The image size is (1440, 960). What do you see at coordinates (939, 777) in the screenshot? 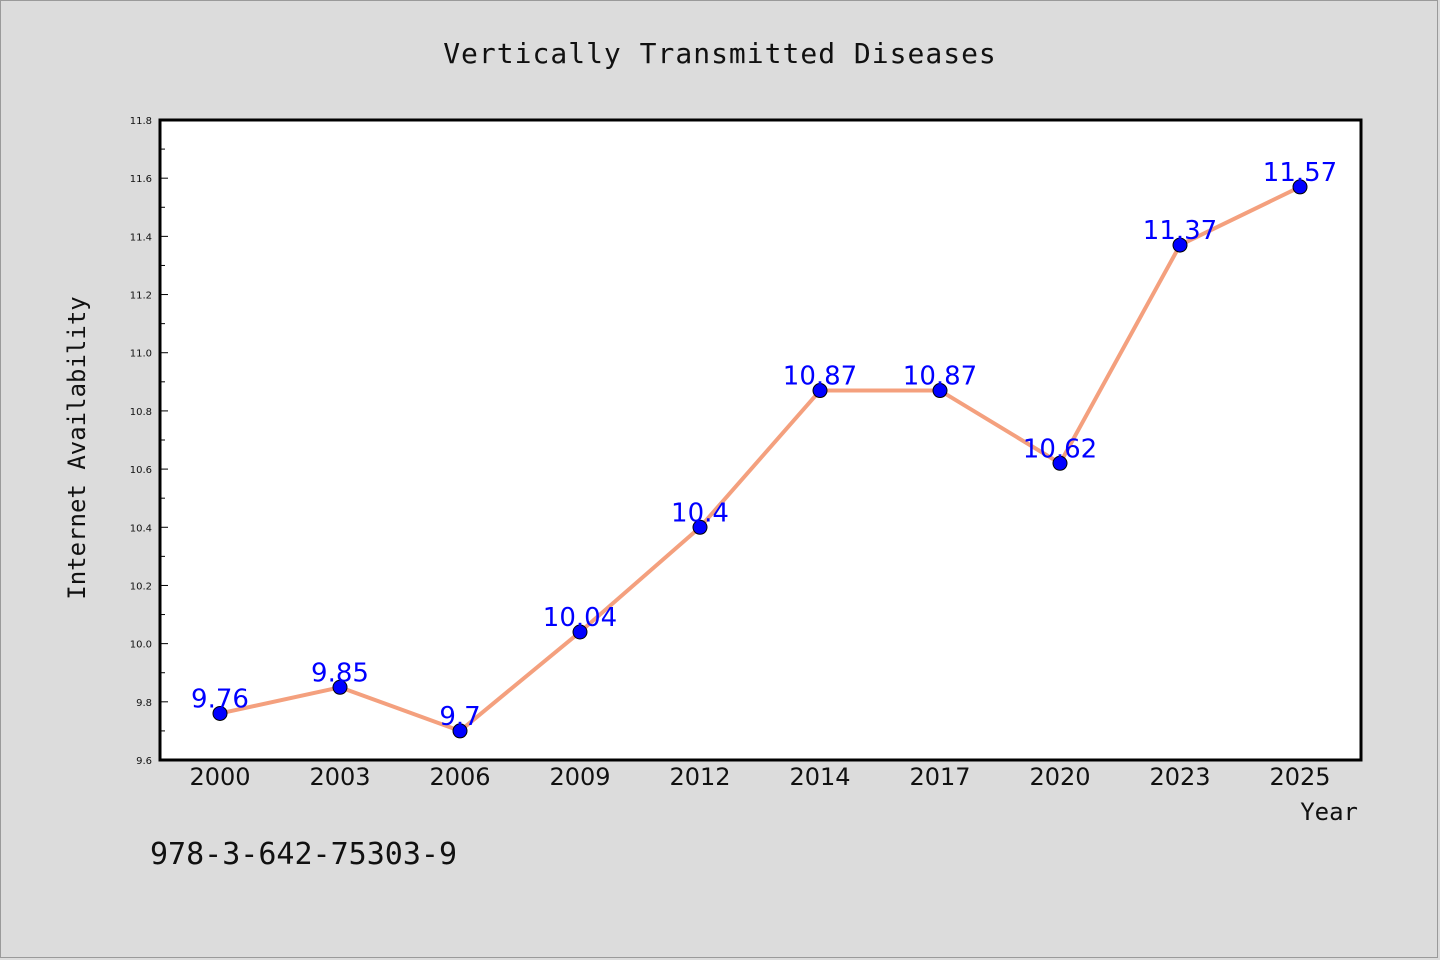
I see `x-tick-label: 2017` at bounding box center [939, 777].